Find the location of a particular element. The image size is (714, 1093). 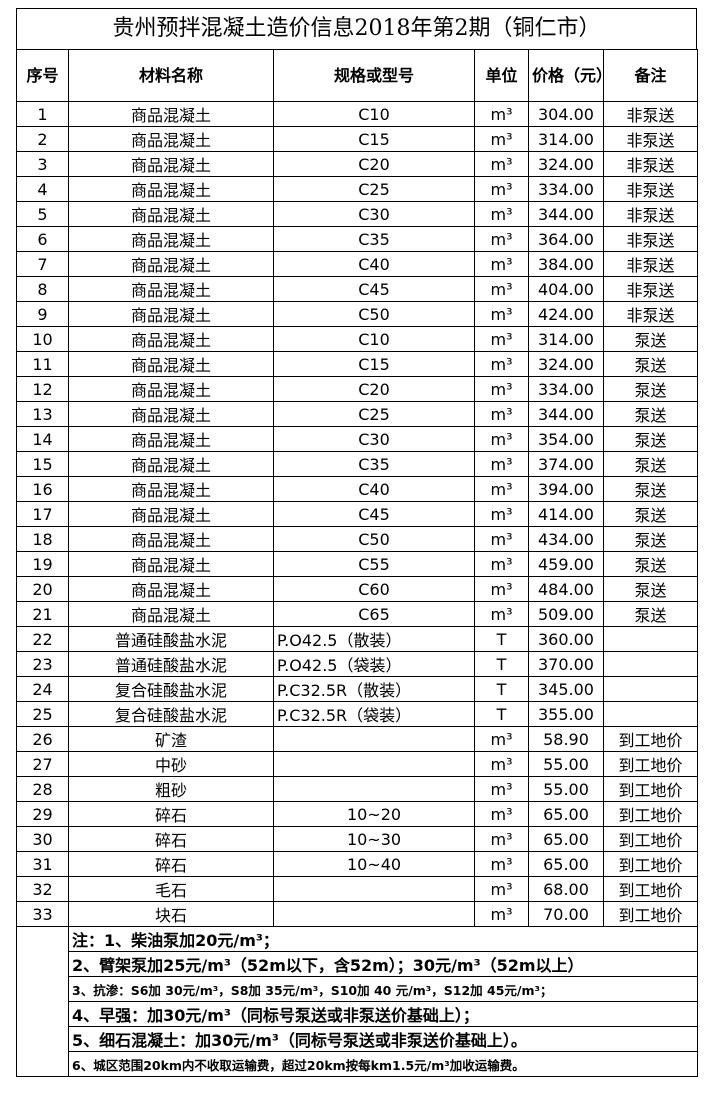

table-cell: 块石 is located at coordinates (171, 914).